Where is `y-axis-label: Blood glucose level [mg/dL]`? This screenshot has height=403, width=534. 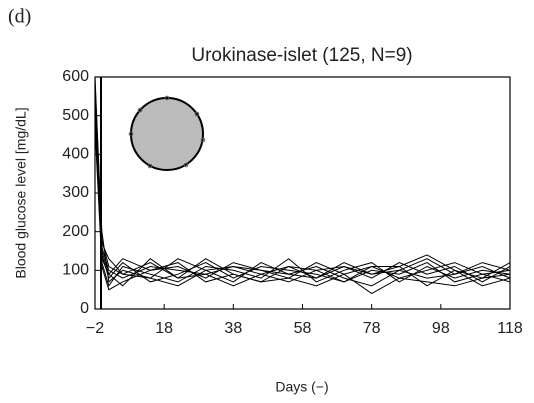 y-axis-label: Blood glucose level [mg/dL] is located at coordinates (21, 192).